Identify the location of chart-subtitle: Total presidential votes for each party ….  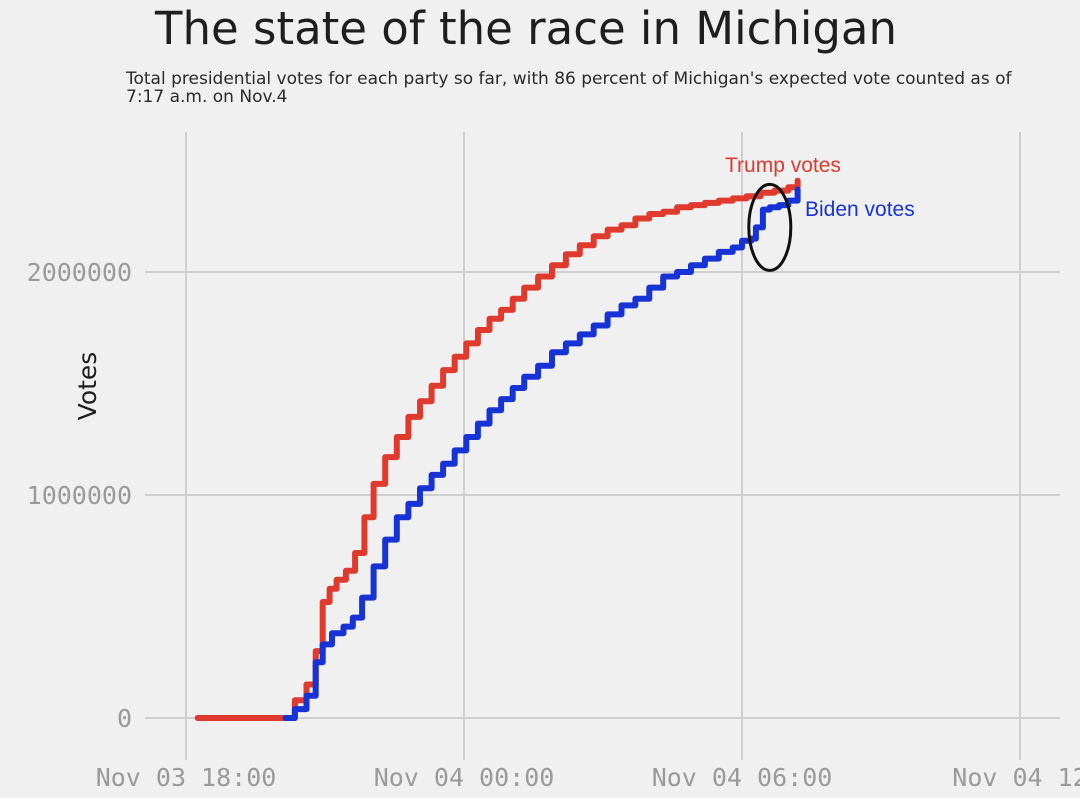
(569, 88).